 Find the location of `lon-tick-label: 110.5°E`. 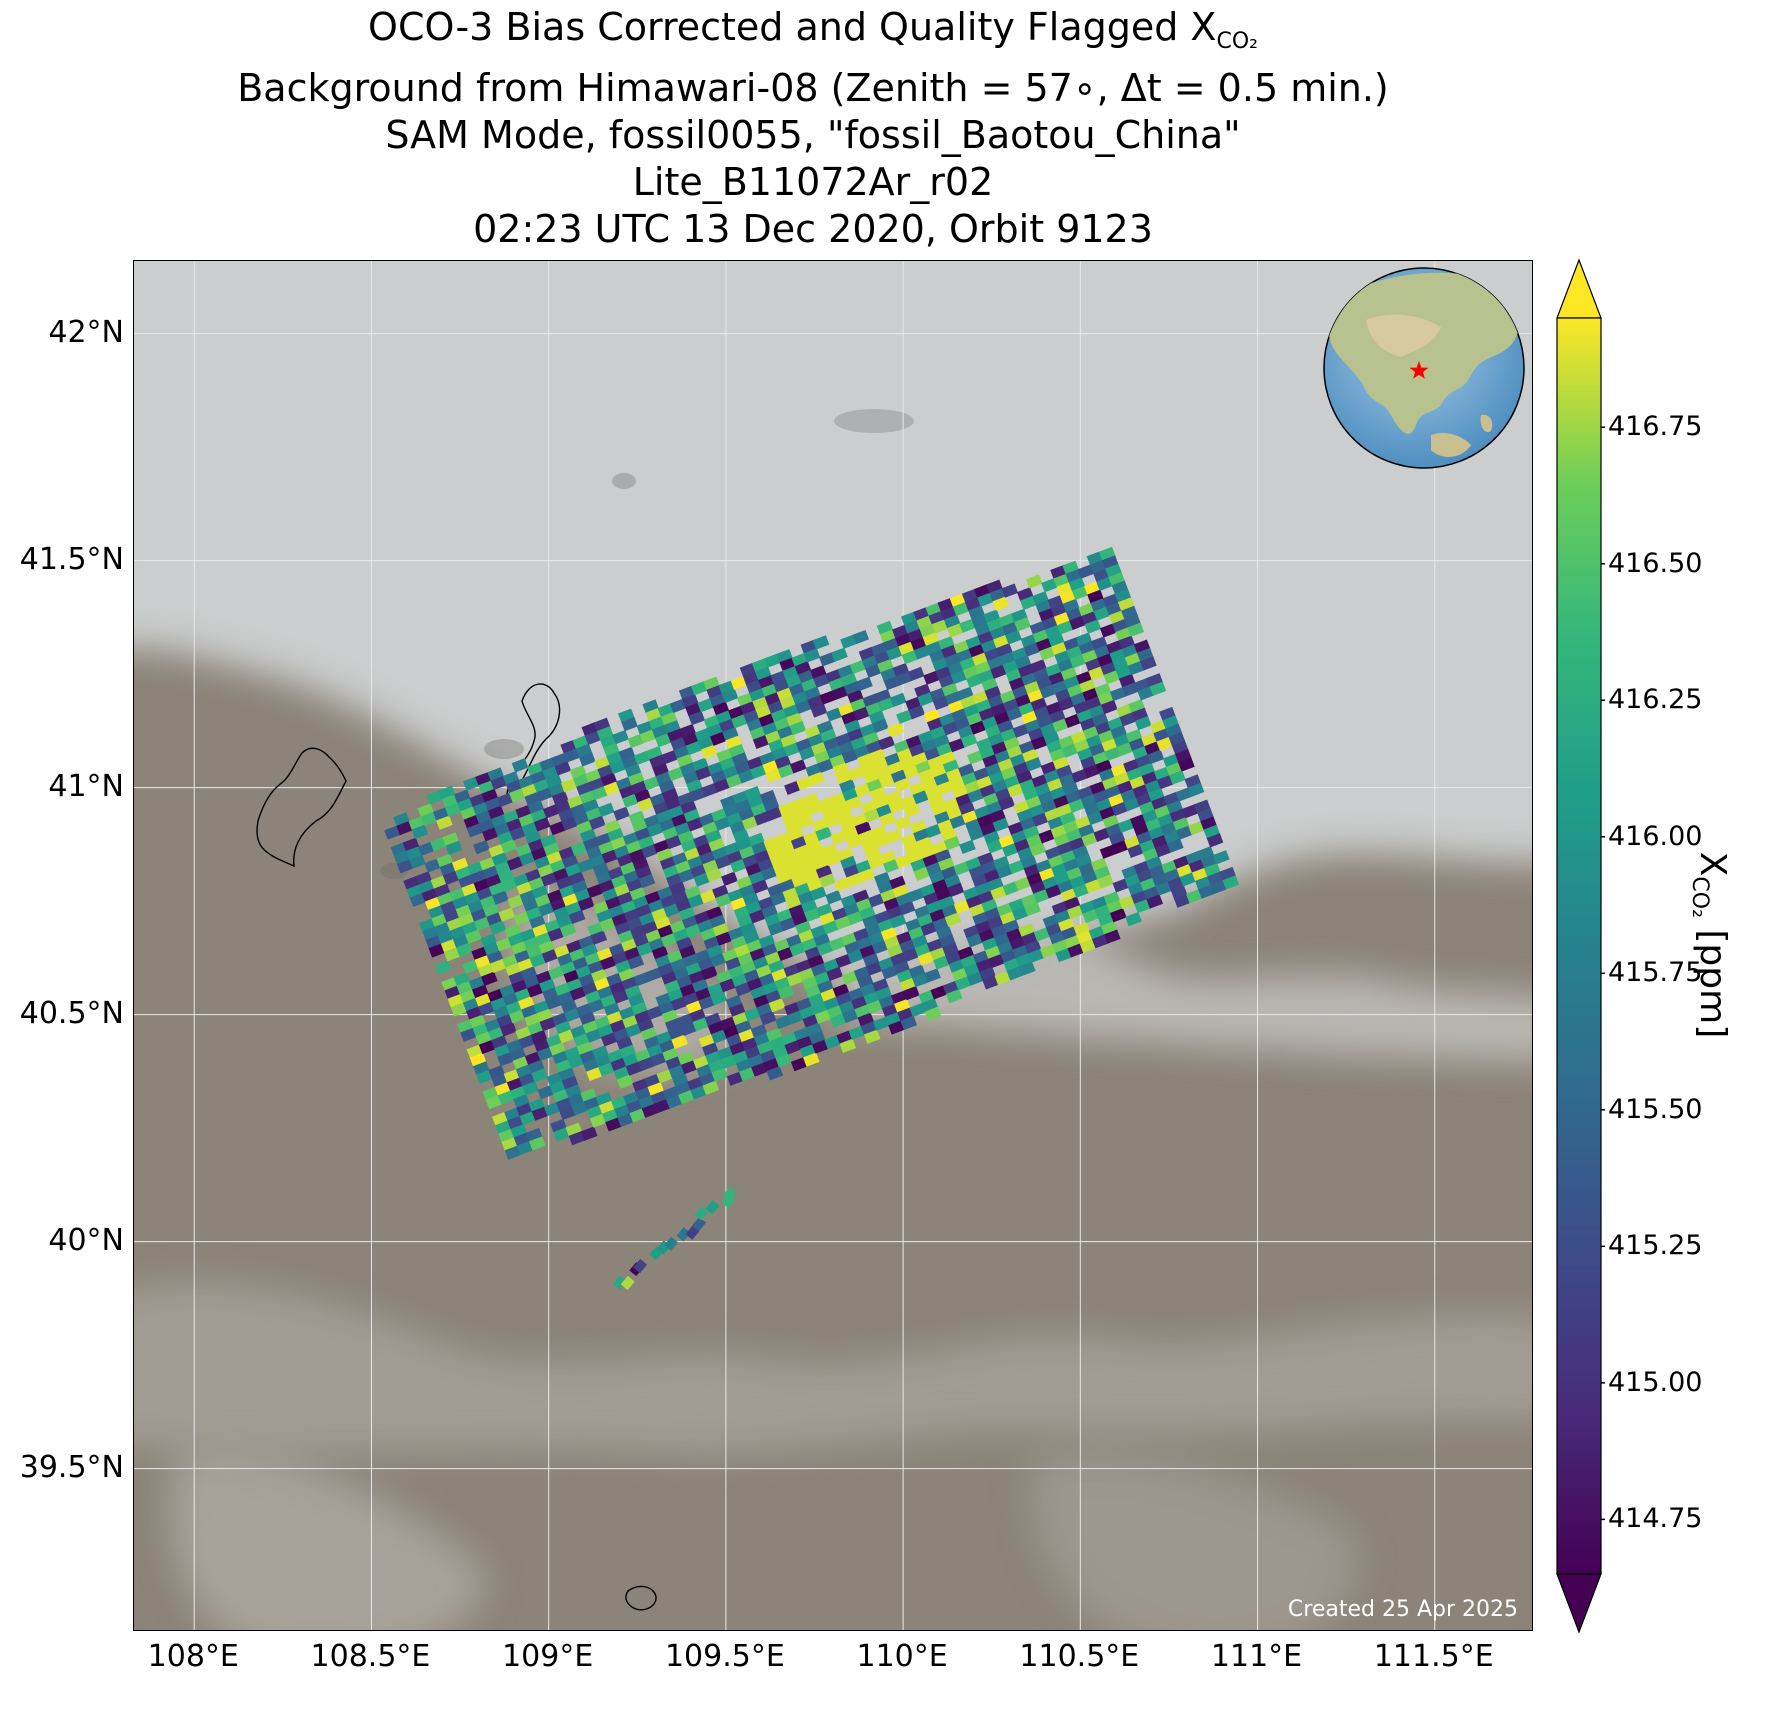

lon-tick-label: 110.5°E is located at coordinates (1079, 1656).